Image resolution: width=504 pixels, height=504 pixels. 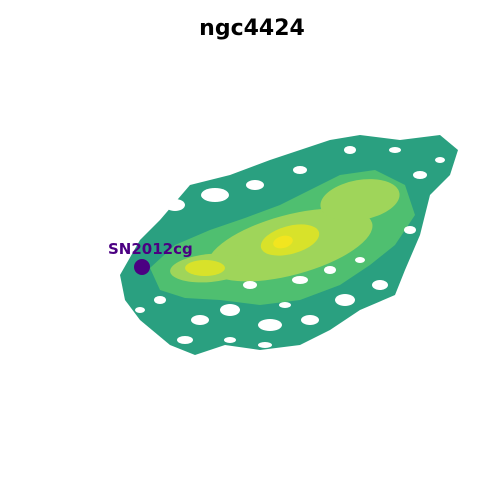 I want to click on figure-title: ngc4424, so click(x=252, y=28).